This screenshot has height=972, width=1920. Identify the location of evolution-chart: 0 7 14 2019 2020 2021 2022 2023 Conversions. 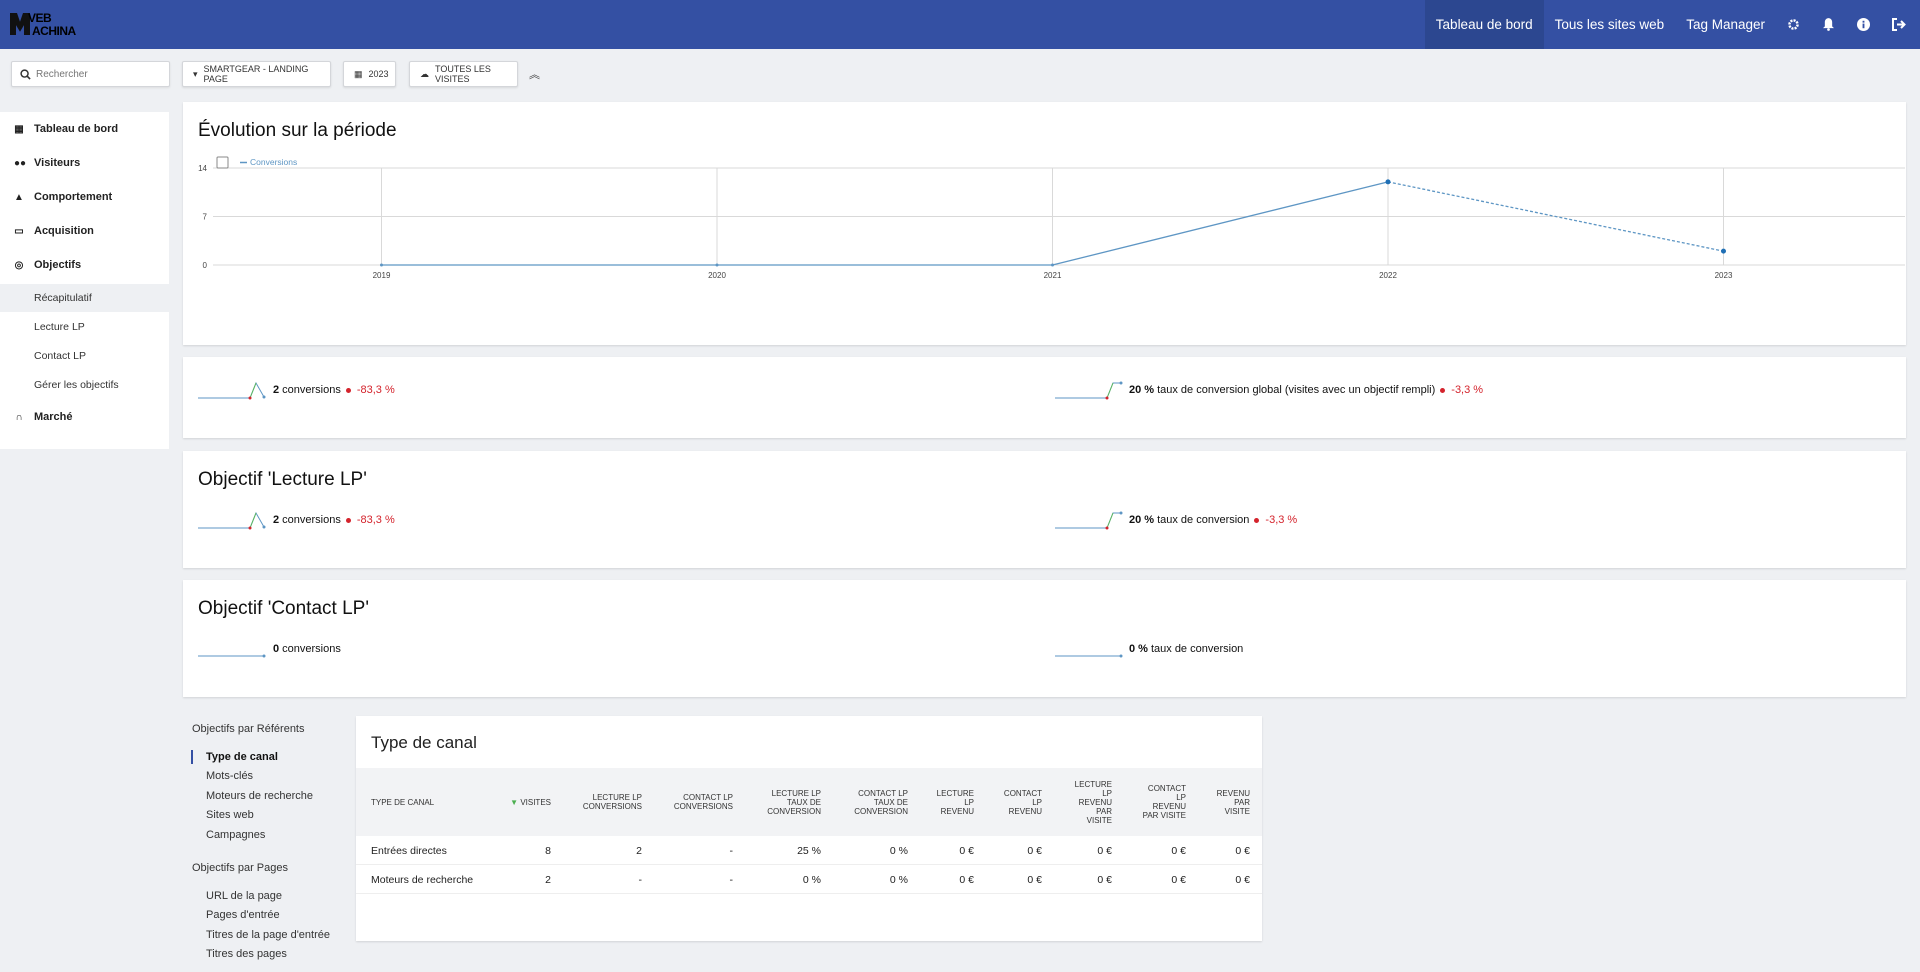
(1051, 218).